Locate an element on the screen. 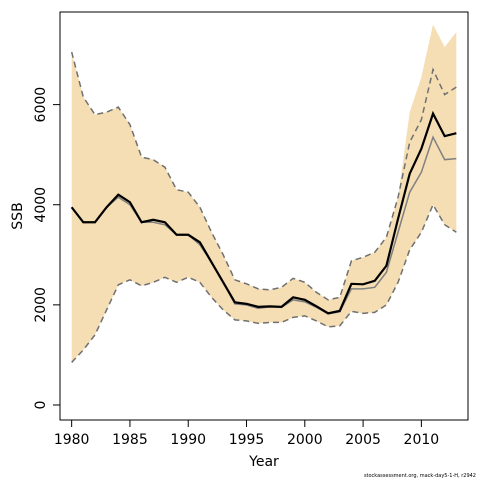 The image size is (480, 480). x-tick-label: 1995 is located at coordinates (247, 440).